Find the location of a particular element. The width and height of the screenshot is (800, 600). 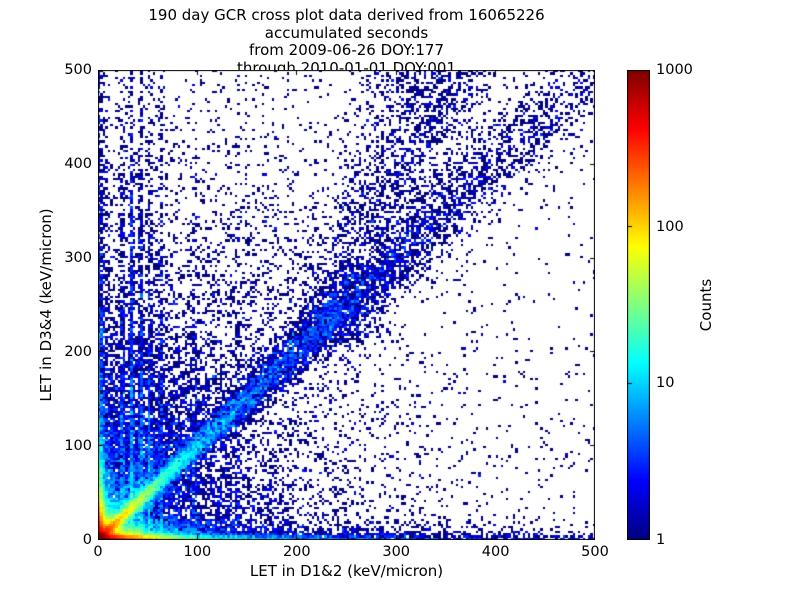

x-tick-label: 100 is located at coordinates (197, 552).